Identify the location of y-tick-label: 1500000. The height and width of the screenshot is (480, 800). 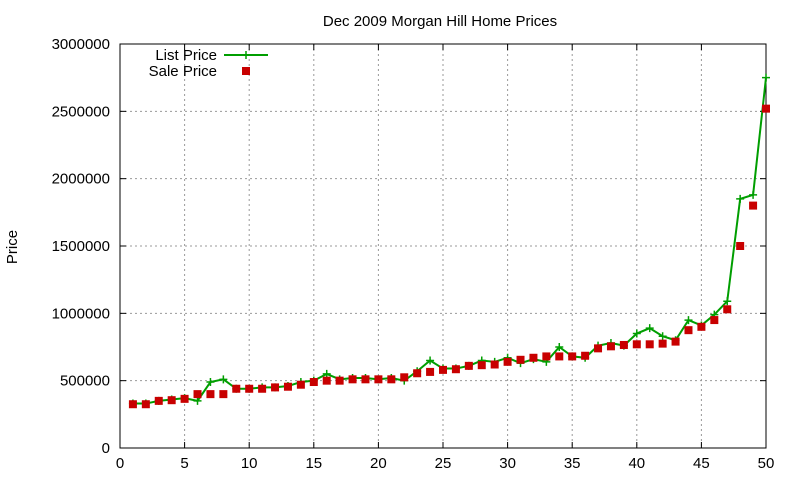
(81, 246).